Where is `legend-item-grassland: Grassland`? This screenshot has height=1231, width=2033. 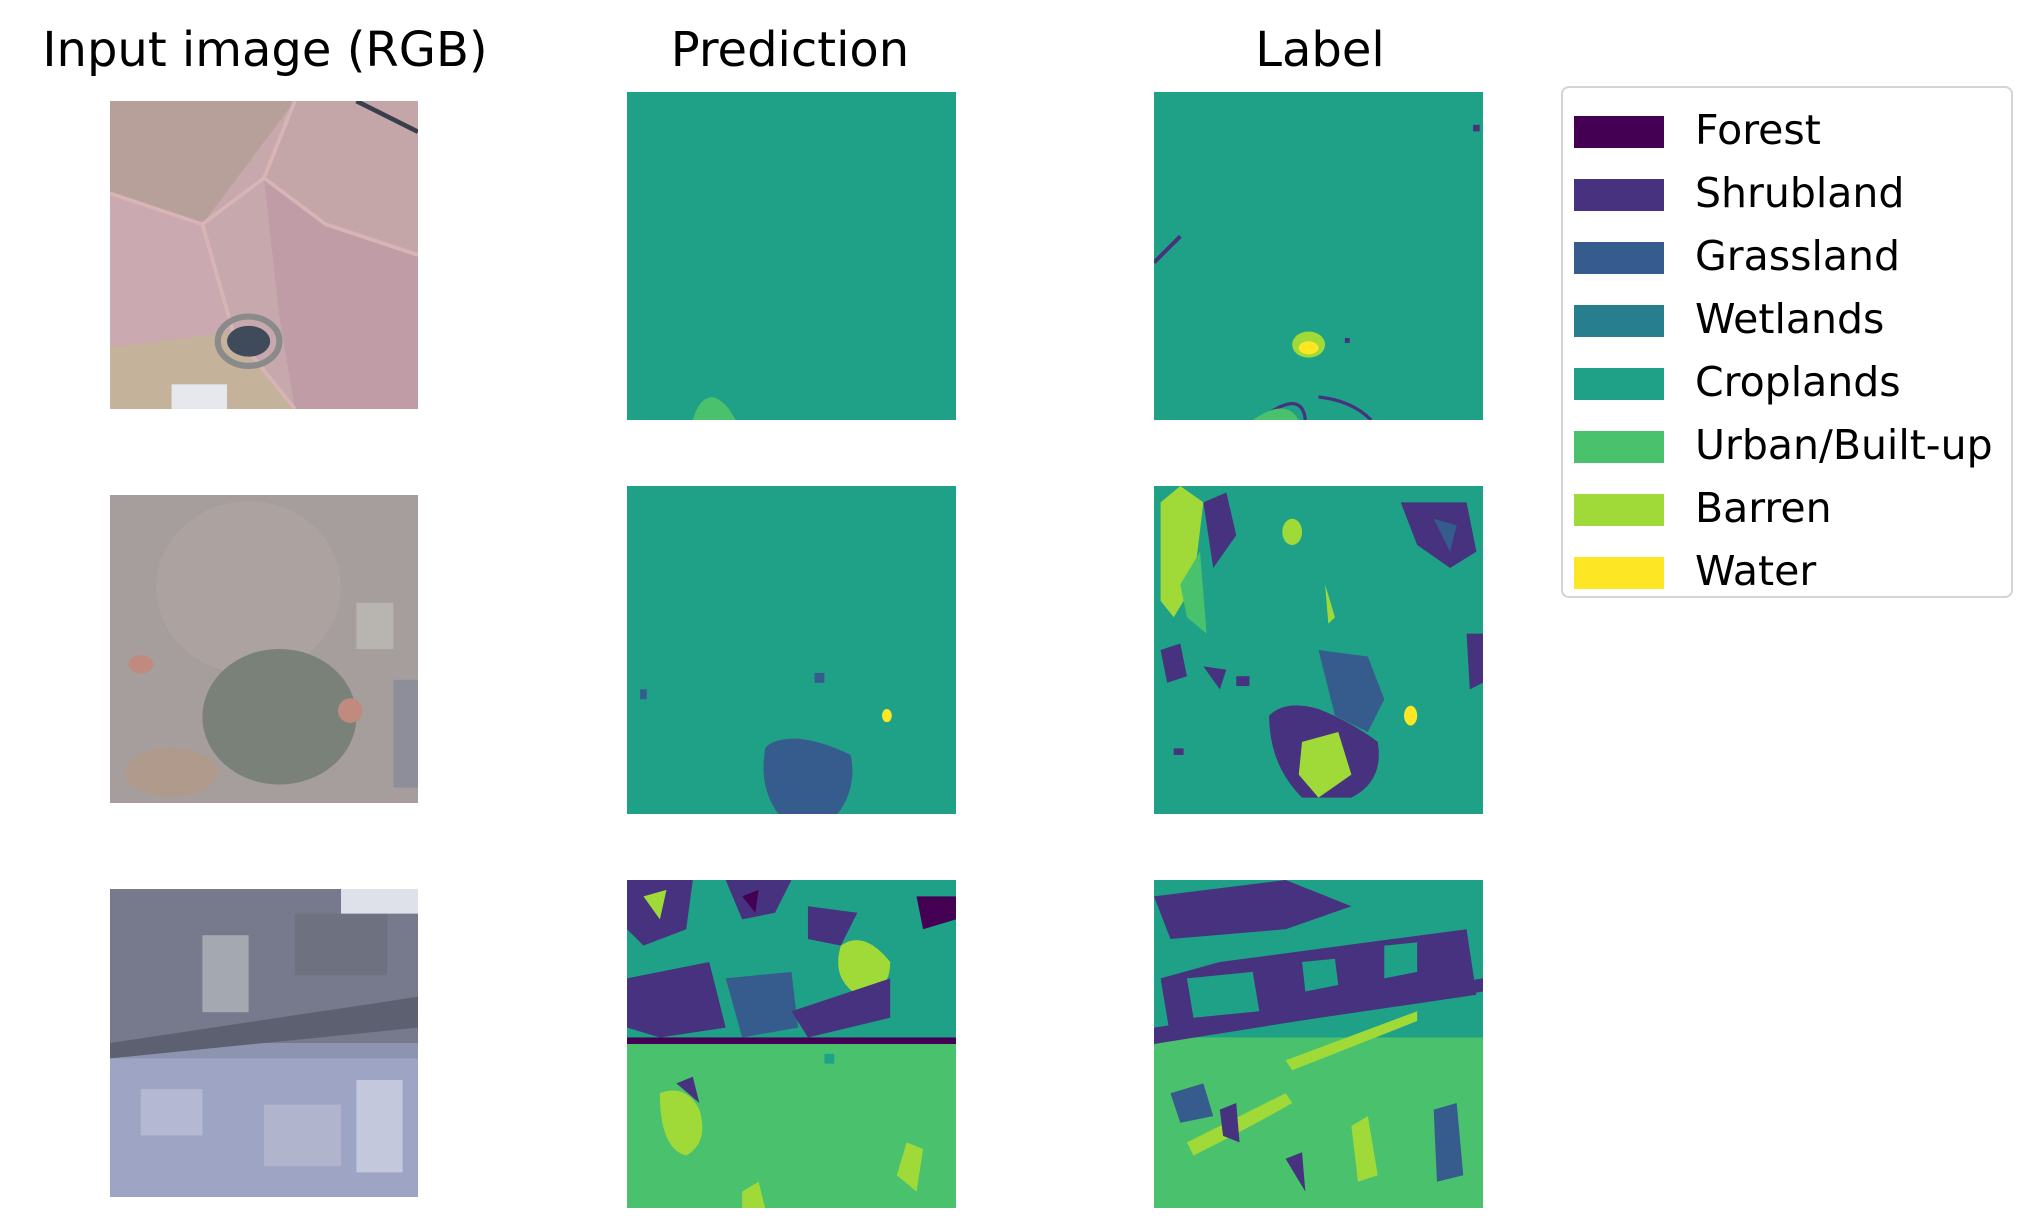
legend-item-grassland: Grassland is located at coordinates (1787, 256).